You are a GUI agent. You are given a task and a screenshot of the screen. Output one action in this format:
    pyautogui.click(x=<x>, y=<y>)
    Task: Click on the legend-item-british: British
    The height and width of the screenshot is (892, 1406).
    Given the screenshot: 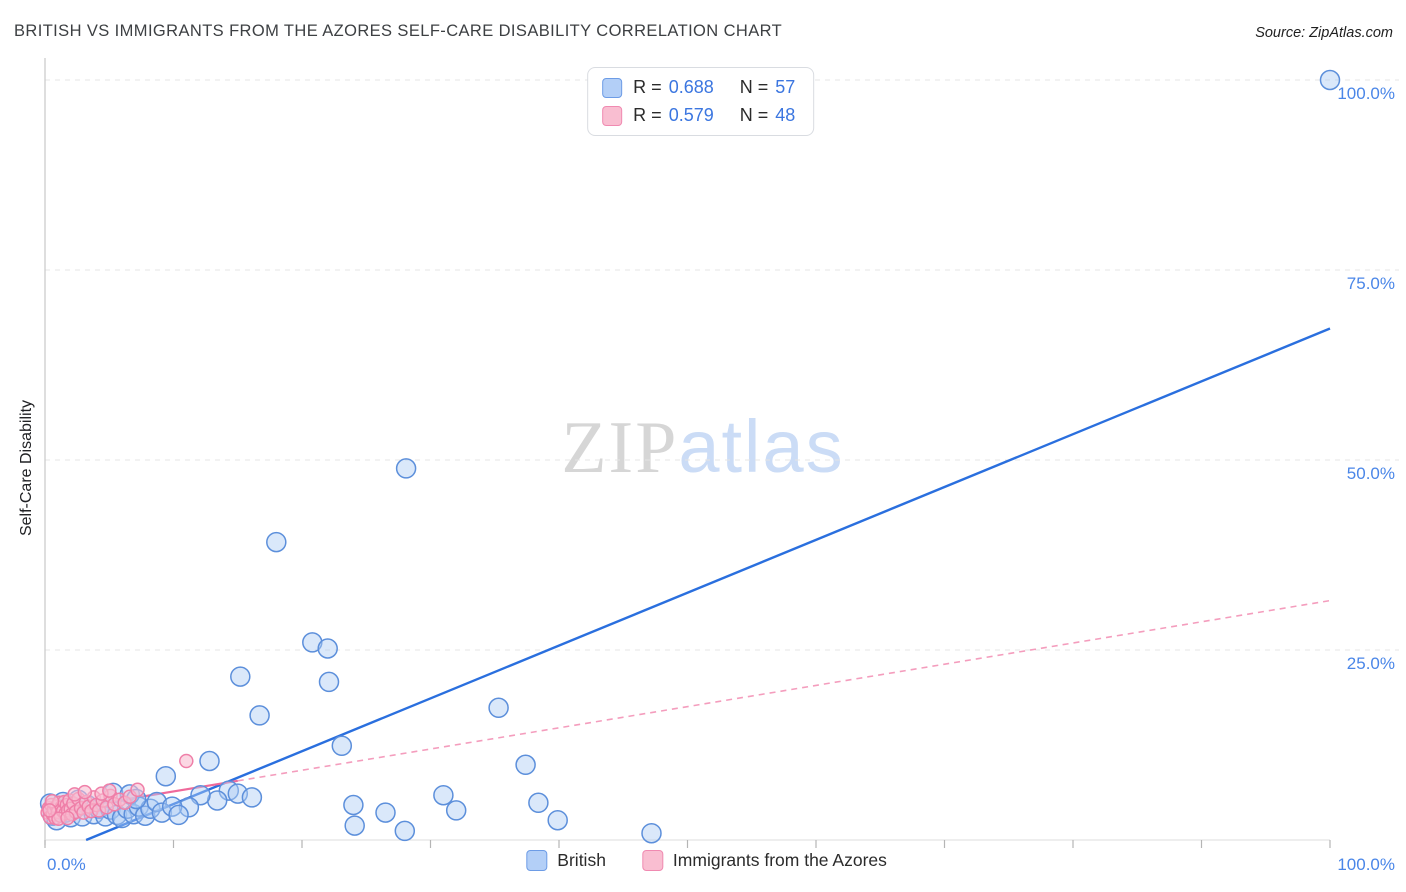 What is the action you would take?
    pyautogui.click(x=566, y=860)
    